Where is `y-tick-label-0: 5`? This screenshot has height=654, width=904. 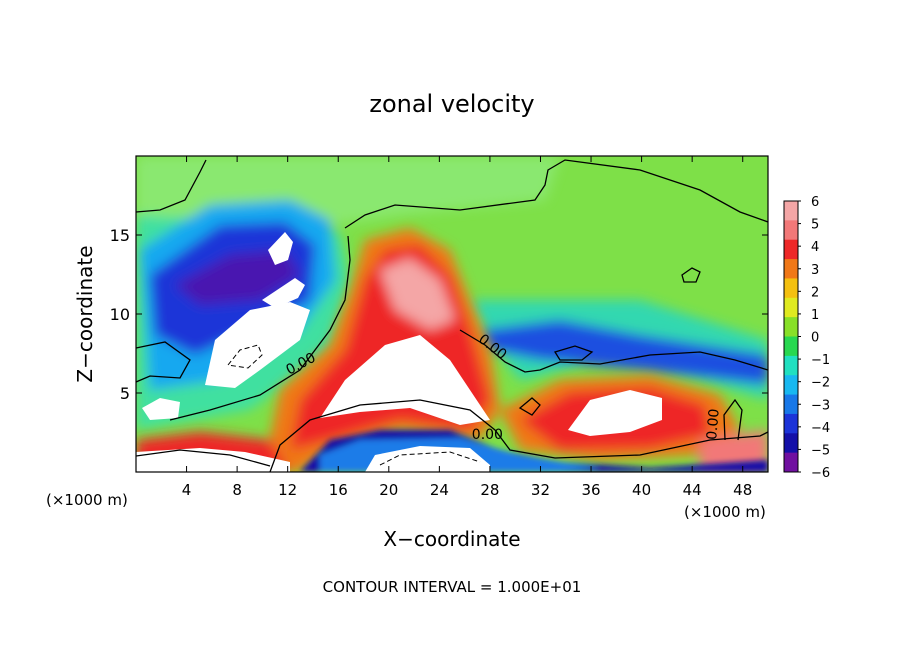
y-tick-label-0: 5 is located at coordinates (125, 393).